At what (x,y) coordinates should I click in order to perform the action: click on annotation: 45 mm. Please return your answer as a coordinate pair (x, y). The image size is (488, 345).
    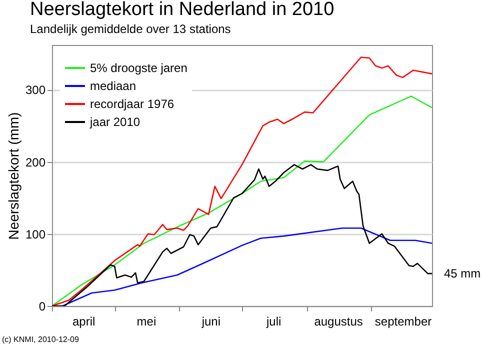
    Looking at the image, I should click on (462, 273).